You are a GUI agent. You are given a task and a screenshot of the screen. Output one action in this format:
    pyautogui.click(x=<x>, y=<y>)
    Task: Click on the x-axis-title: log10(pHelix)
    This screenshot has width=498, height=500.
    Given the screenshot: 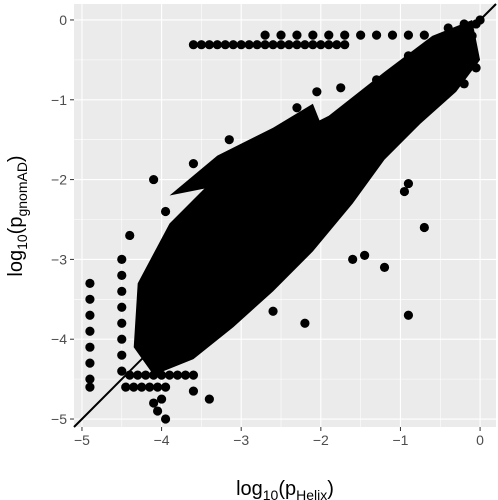 What is the action you would take?
    pyautogui.click(x=285, y=489)
    